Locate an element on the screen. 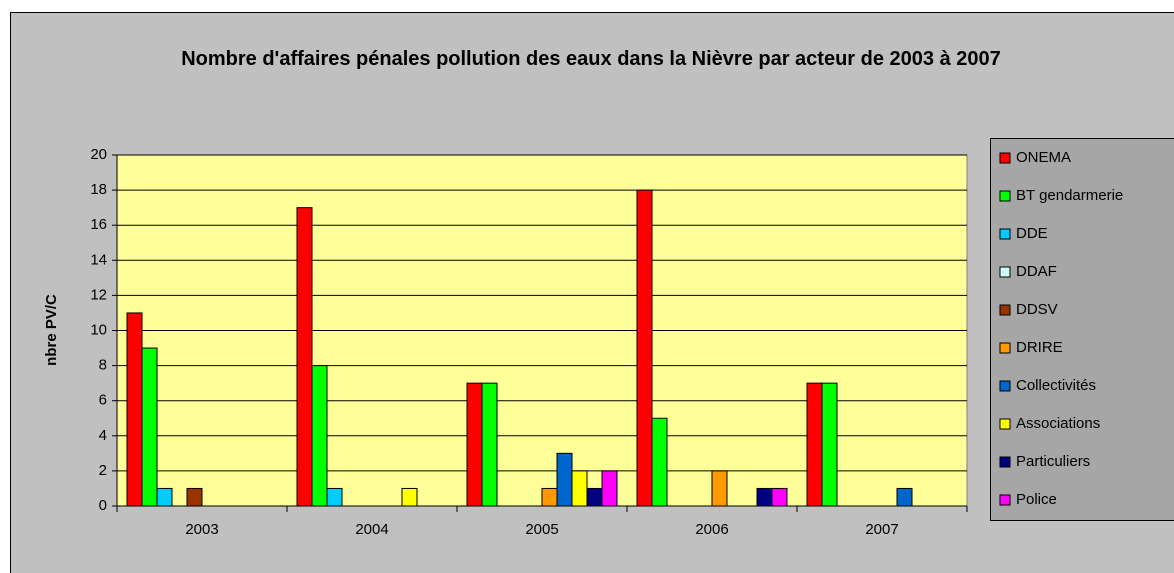  legend-label: Associations is located at coordinates (1058, 423).